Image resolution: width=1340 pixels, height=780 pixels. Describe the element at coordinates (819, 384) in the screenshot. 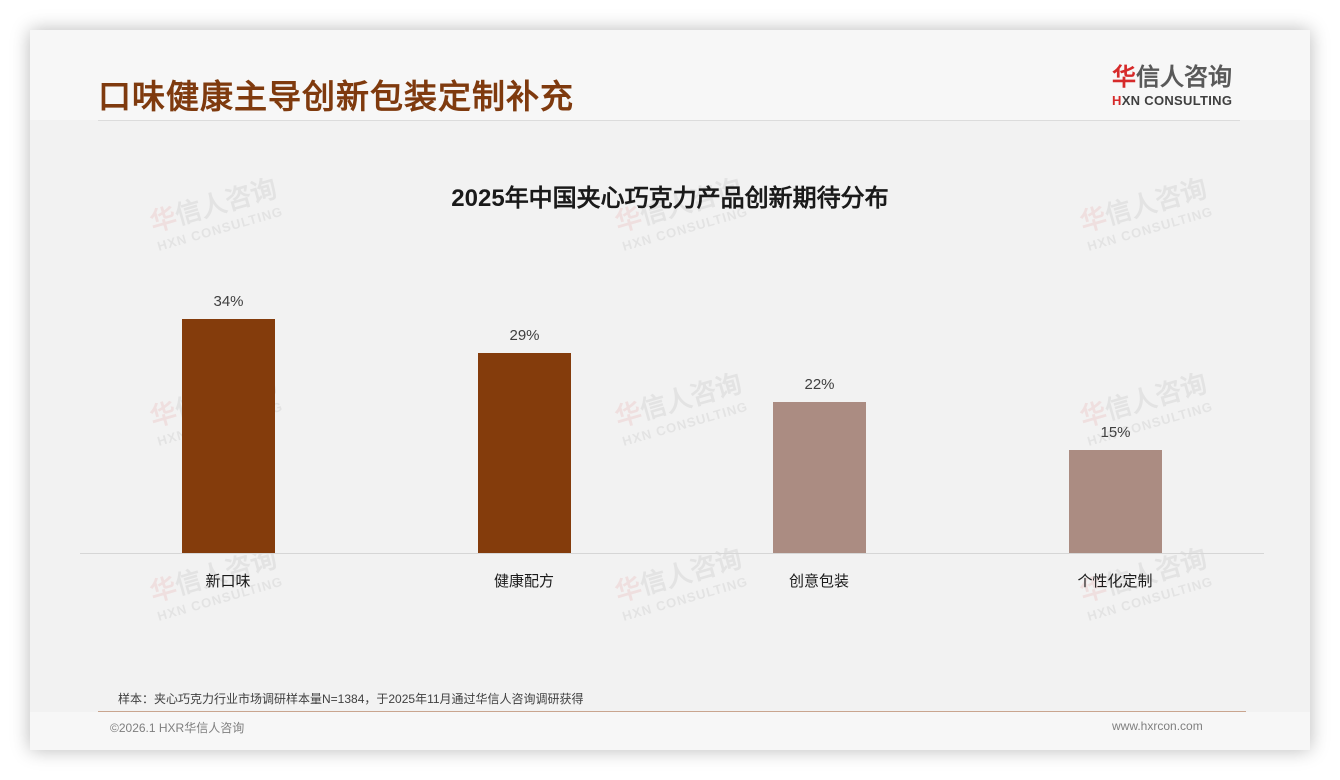

I see `bar-value-label: 22%` at that location.